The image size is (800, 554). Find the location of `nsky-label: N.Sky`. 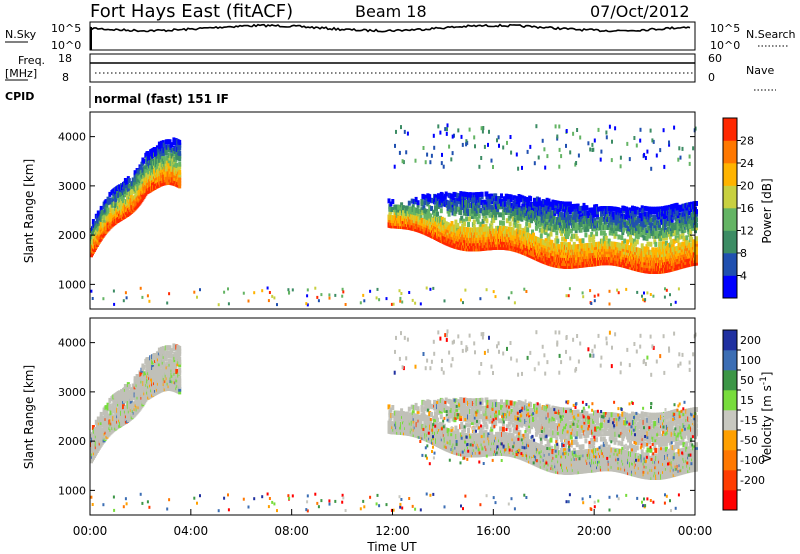

nsky-label: N.Sky is located at coordinates (21, 34).